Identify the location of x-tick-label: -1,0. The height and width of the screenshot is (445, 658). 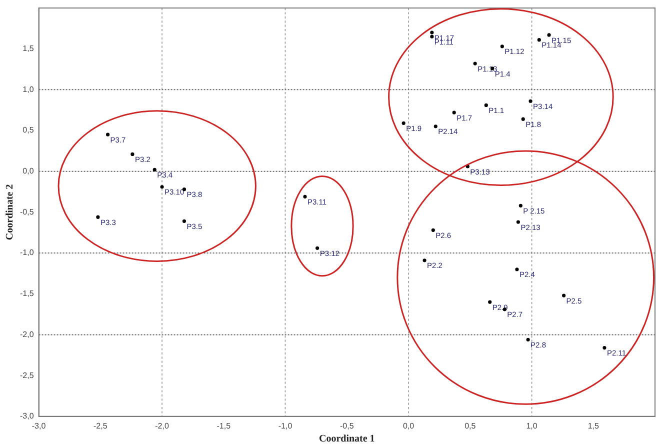
(285, 425).